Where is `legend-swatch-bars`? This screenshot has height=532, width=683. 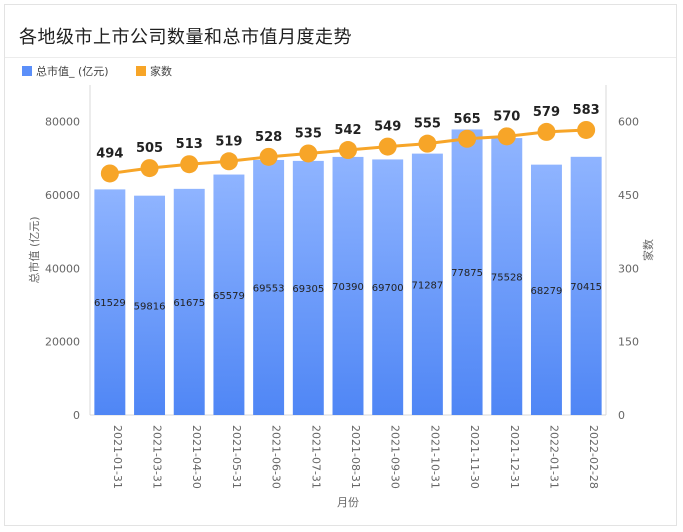
legend-swatch-bars is located at coordinates (27, 71).